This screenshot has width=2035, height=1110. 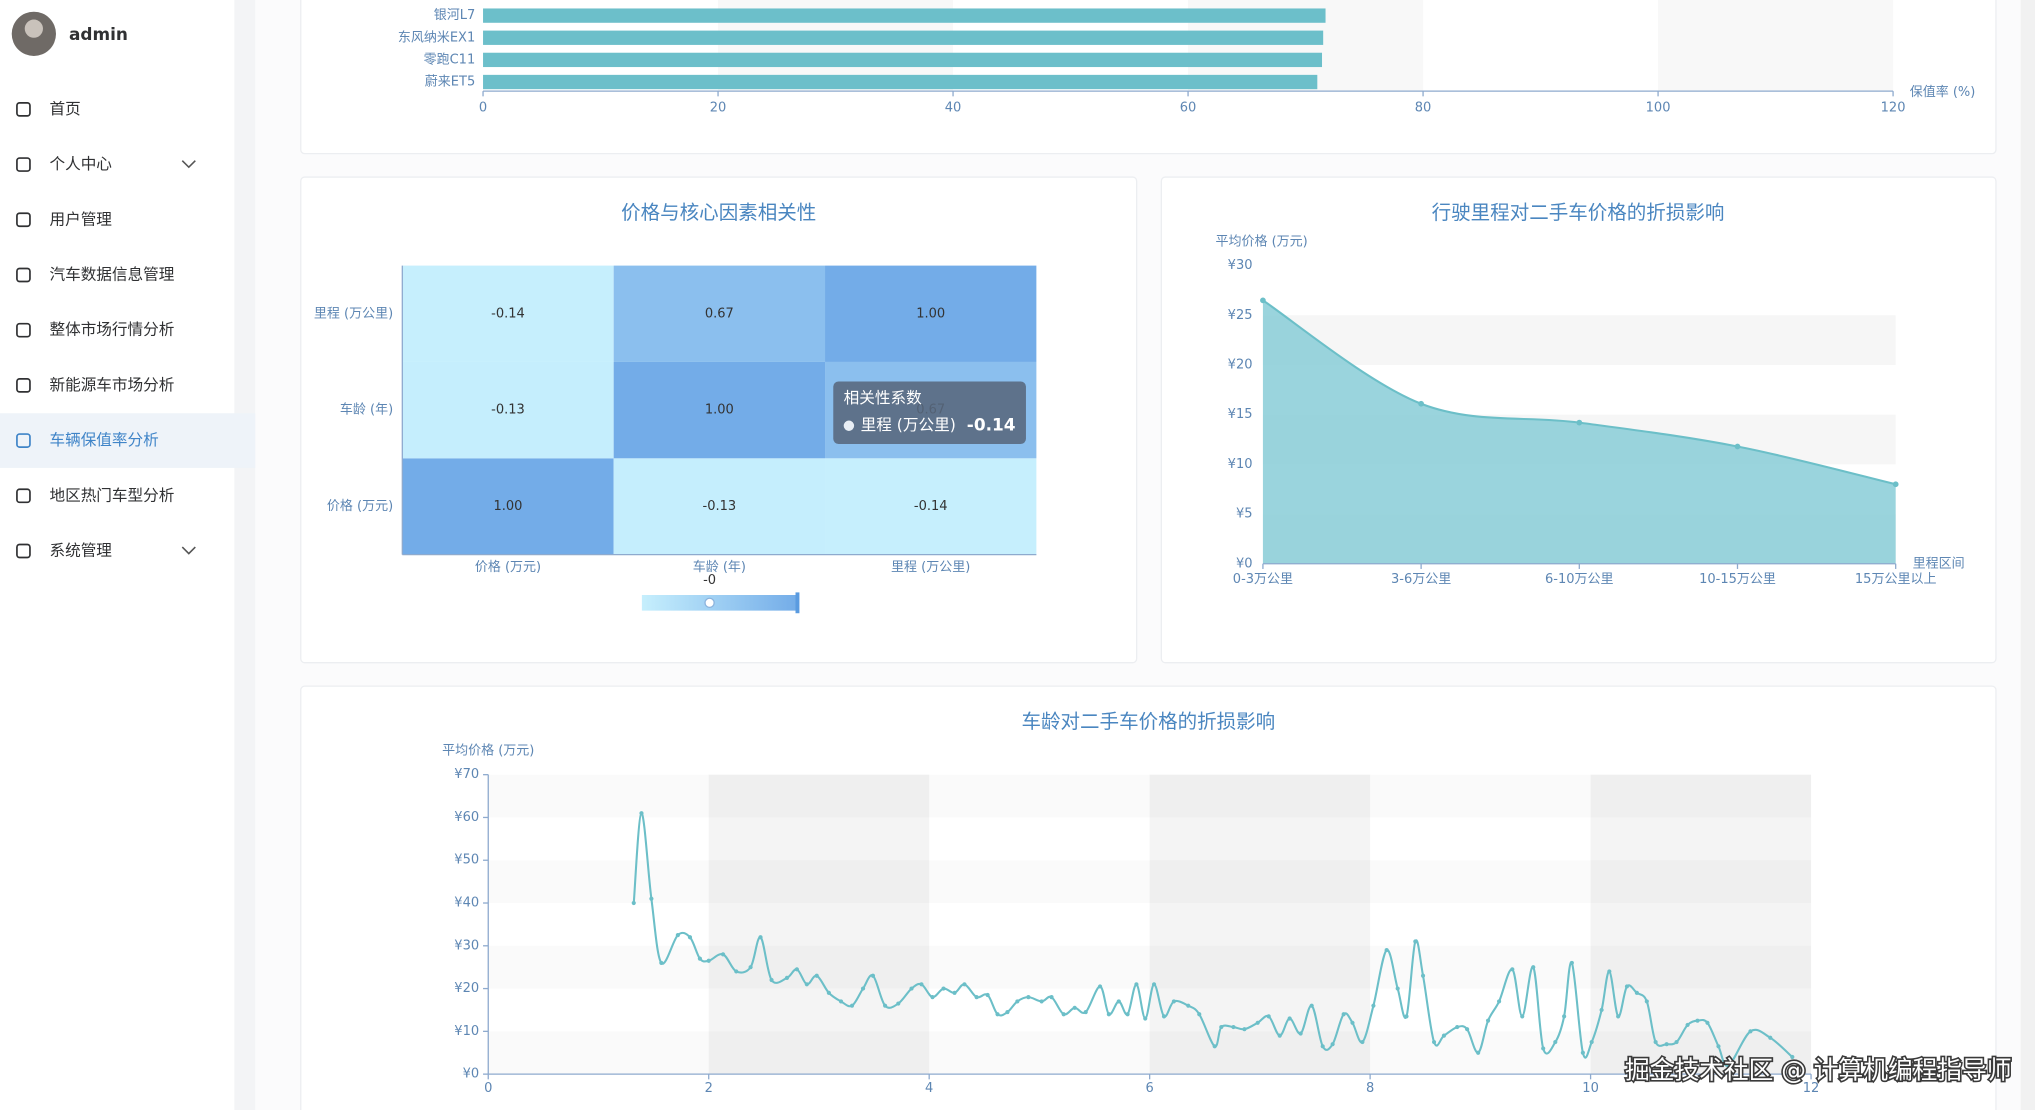 I want to click on menu-item: 地区热门车型分析, so click(x=111, y=495).